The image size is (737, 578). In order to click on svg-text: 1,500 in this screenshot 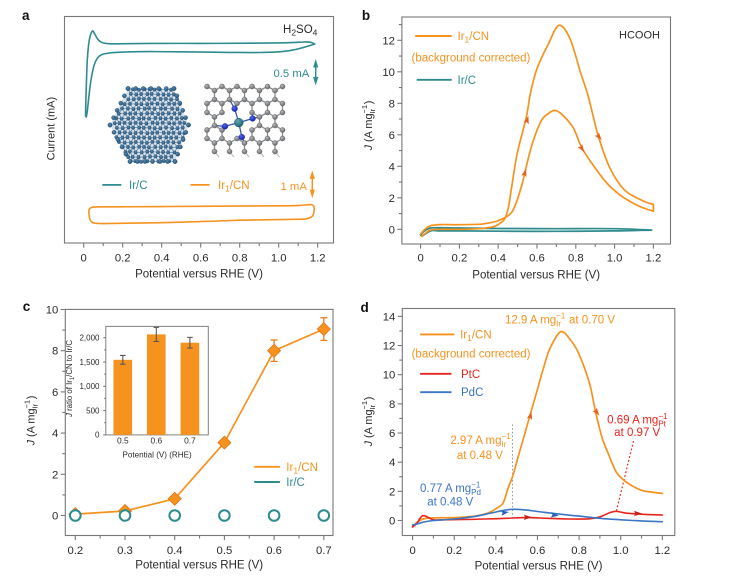, I will do `click(89, 362)`.